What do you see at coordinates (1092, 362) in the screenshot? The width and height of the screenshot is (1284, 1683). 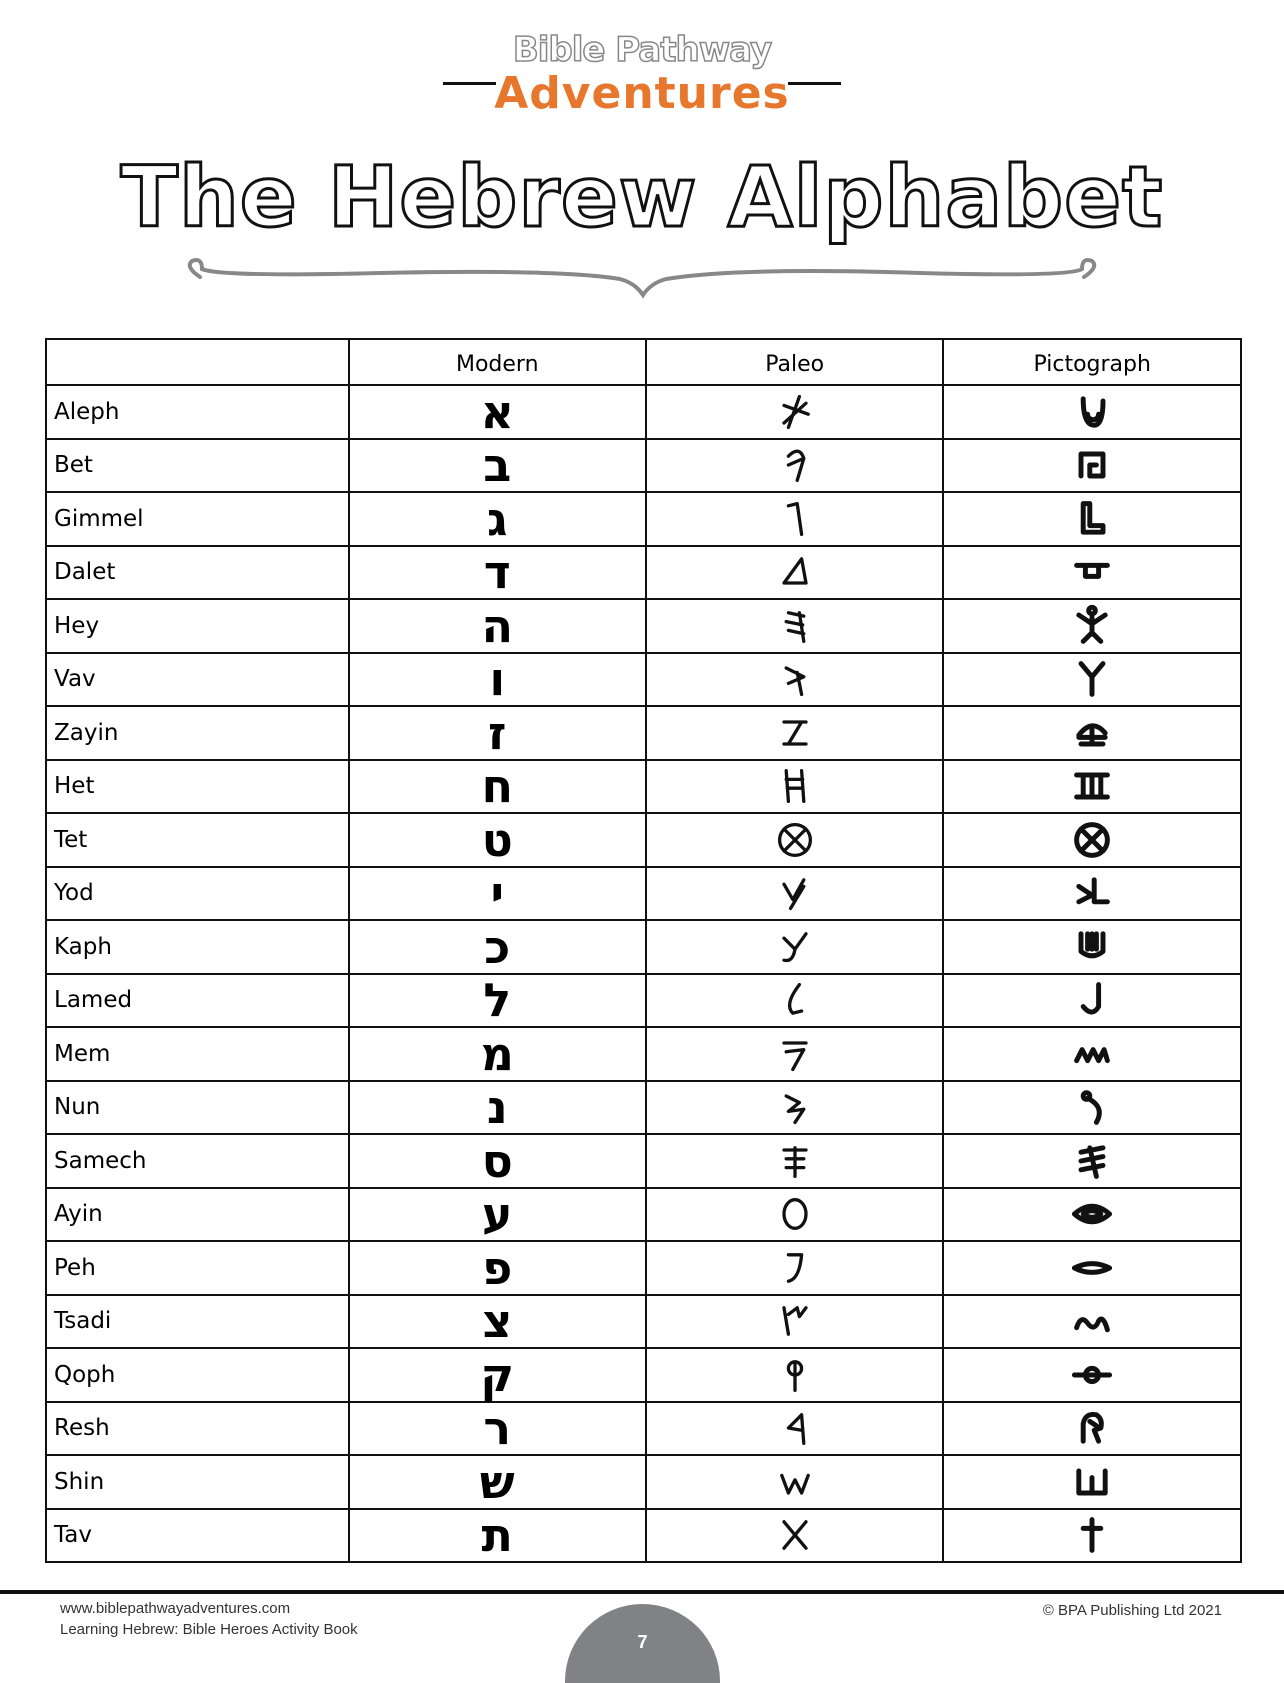 I see `column-header: Pictograph` at bounding box center [1092, 362].